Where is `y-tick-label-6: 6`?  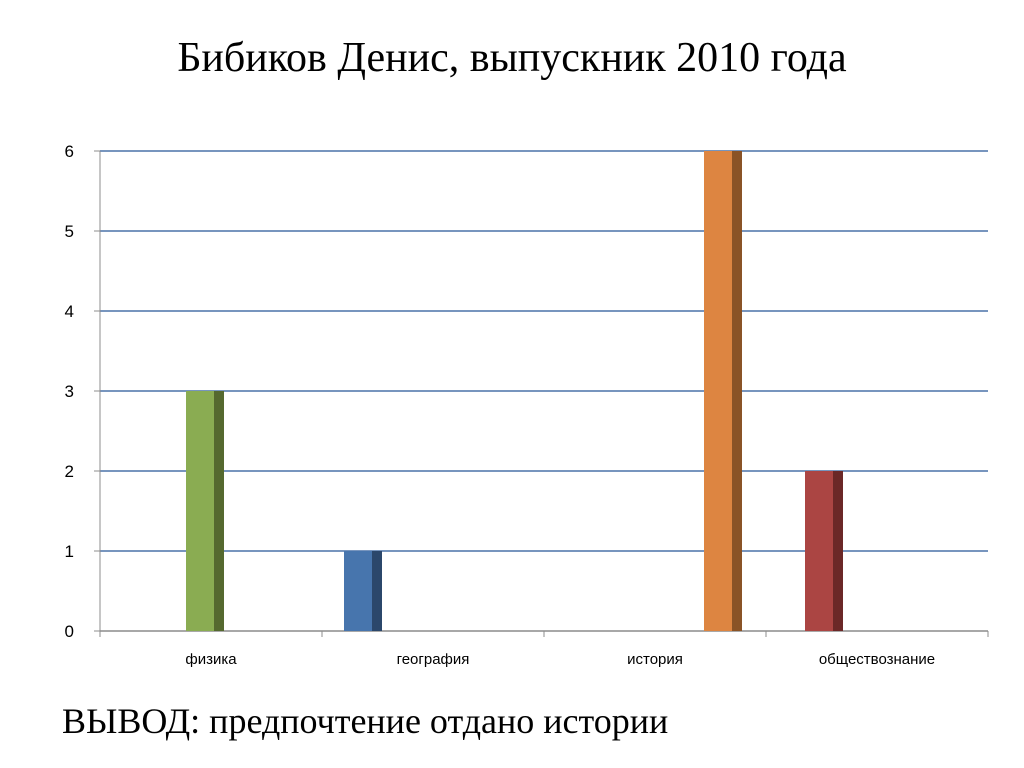
y-tick-label-6: 6 is located at coordinates (69, 151).